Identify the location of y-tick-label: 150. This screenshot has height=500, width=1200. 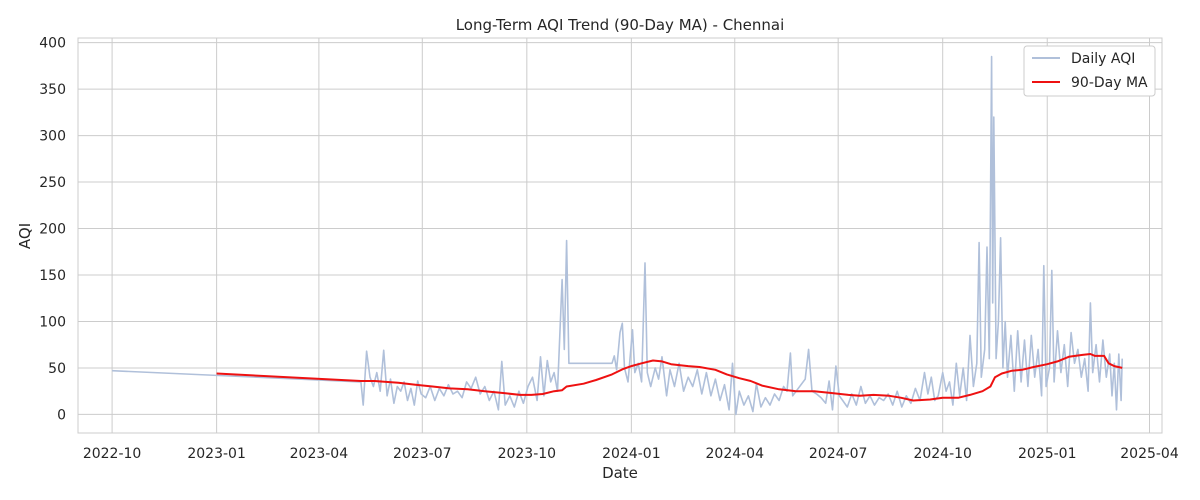
(52, 276).